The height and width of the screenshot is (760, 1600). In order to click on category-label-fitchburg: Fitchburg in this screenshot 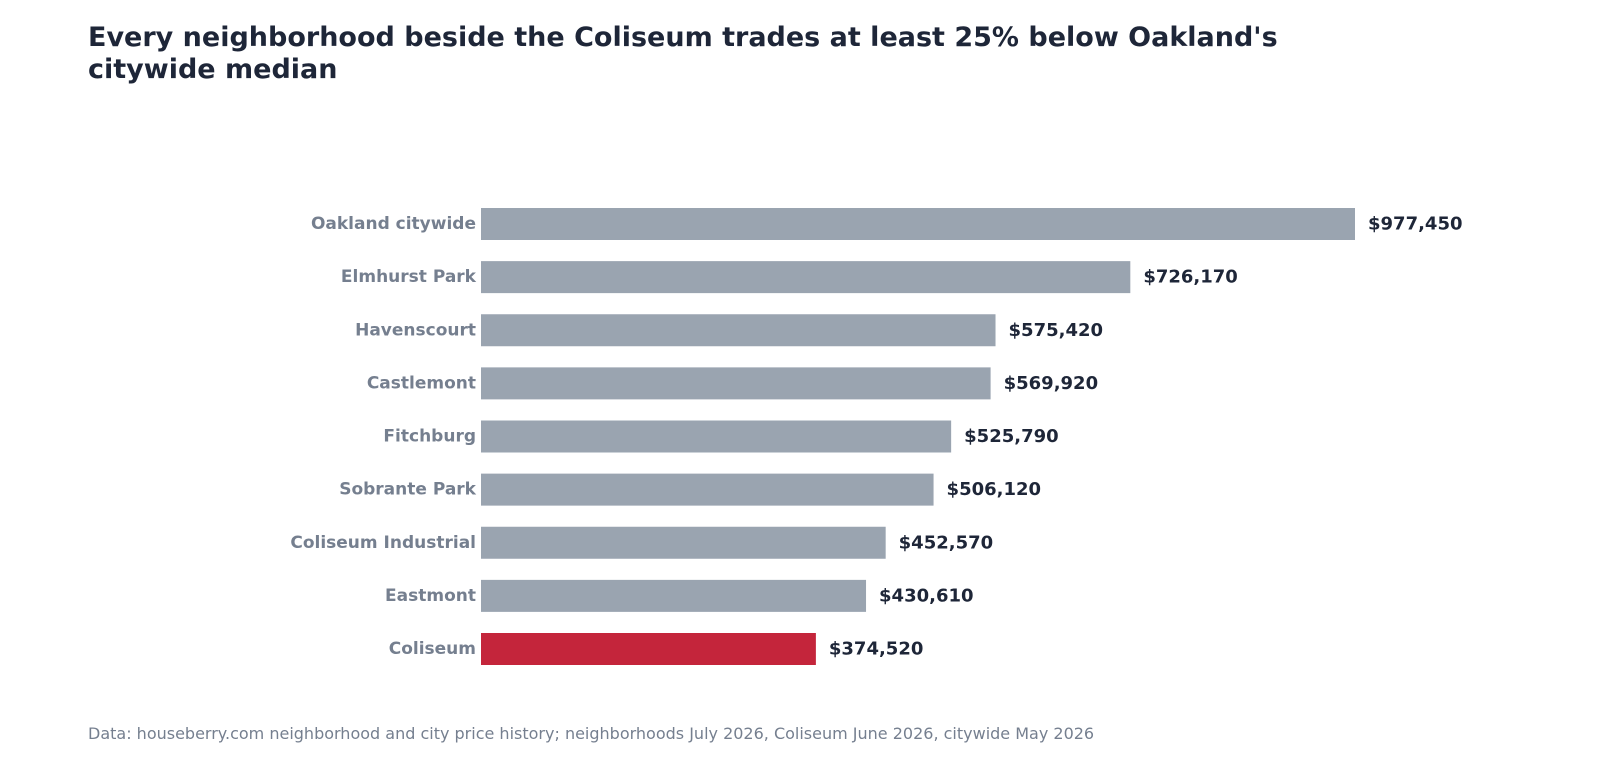, I will do `click(429, 437)`.